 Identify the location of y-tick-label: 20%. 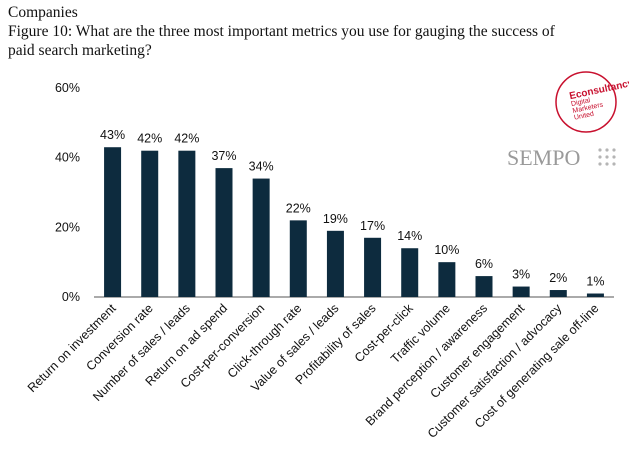
(67, 227).